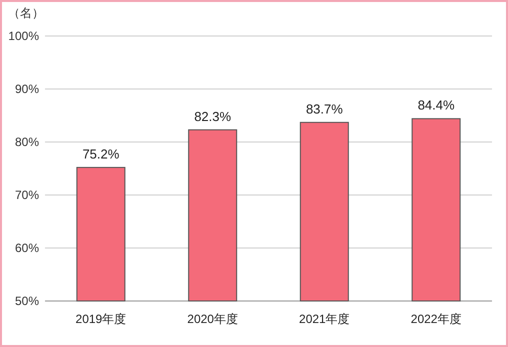  What do you see at coordinates (101, 154) in the screenshot?
I see `data-label: 75.2%` at bounding box center [101, 154].